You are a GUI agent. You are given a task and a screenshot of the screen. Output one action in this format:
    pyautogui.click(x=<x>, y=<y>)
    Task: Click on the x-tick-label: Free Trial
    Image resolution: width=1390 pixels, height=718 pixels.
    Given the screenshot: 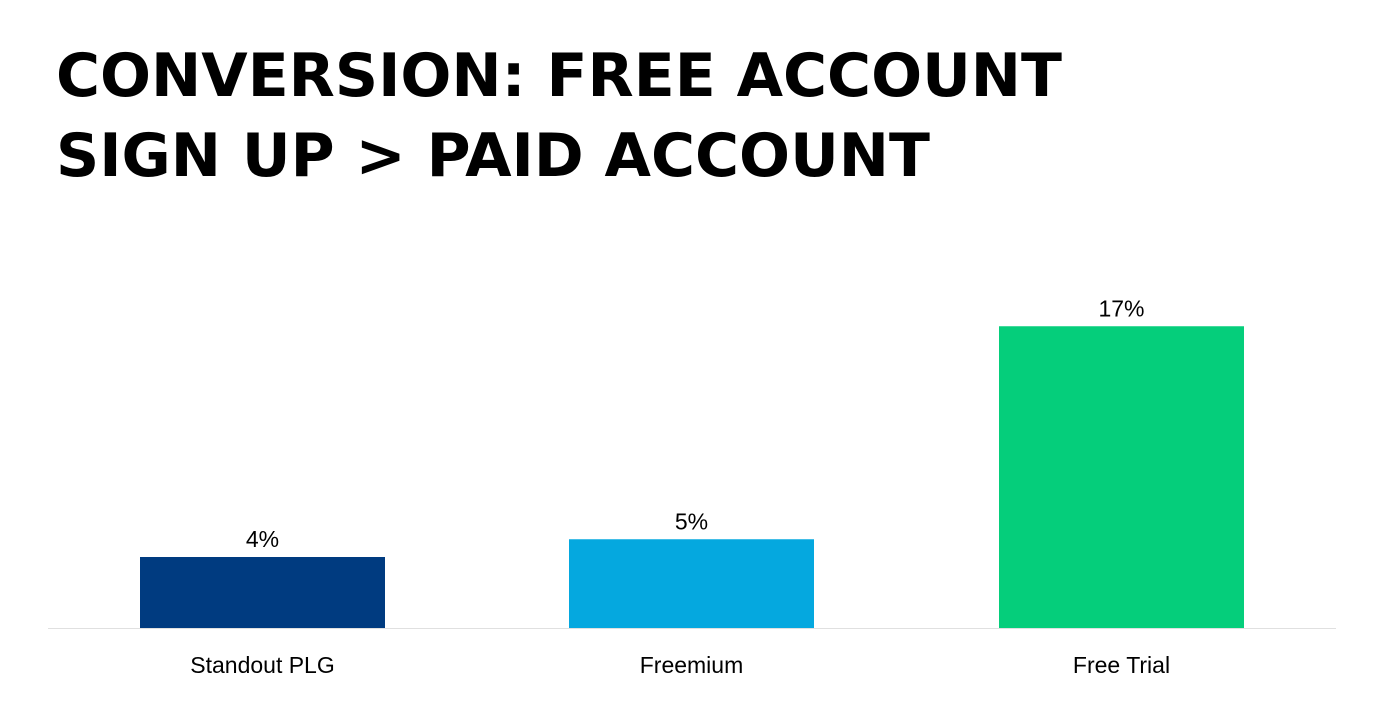 What is the action you would take?
    pyautogui.click(x=1121, y=665)
    